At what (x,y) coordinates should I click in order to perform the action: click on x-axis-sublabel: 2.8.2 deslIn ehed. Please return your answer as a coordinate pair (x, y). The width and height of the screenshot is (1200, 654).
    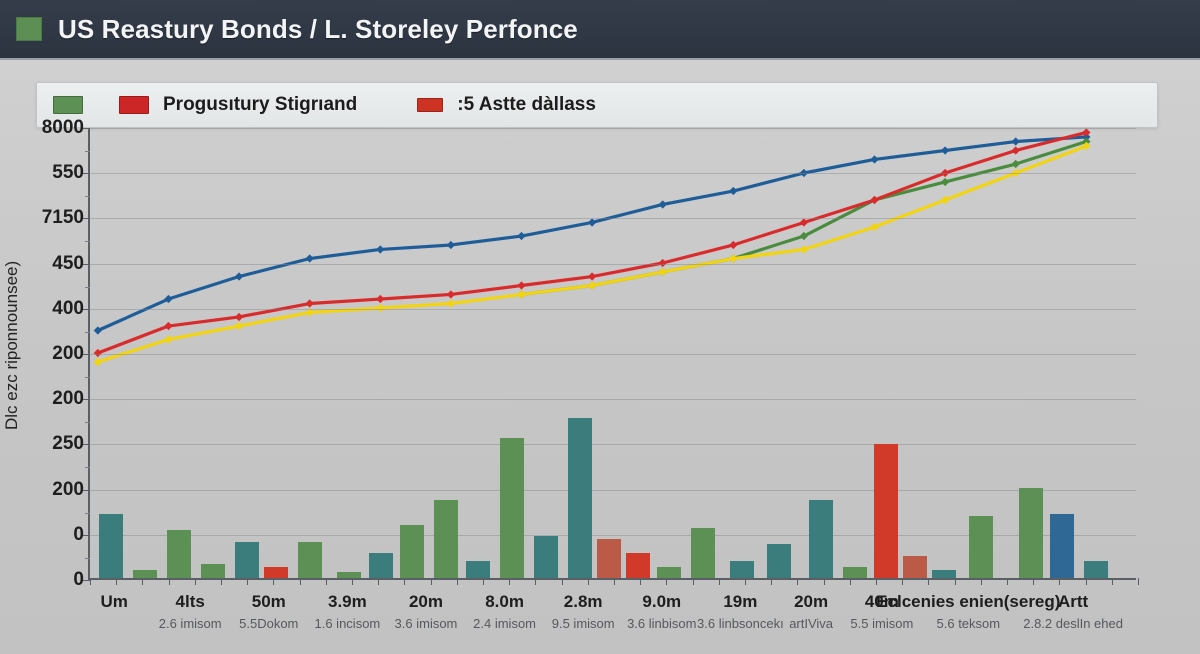
    Looking at the image, I should click on (1073, 623).